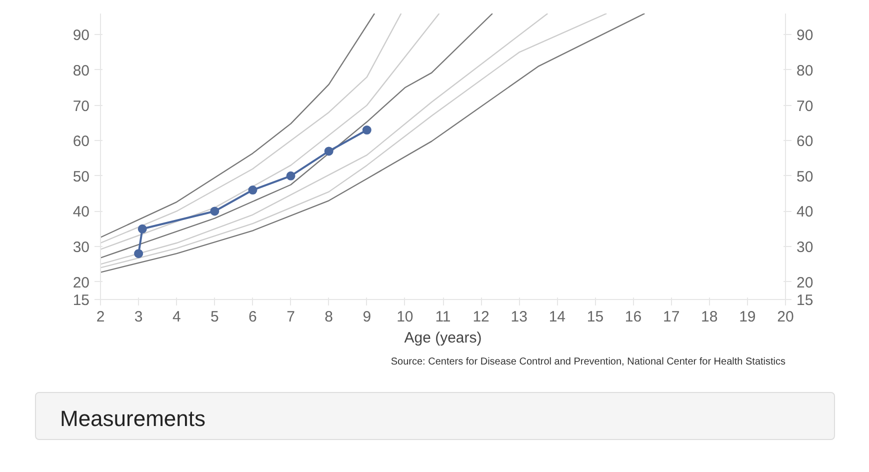 The height and width of the screenshot is (472, 869). What do you see at coordinates (633, 317) in the screenshot?
I see `x-tick-label: 16` at bounding box center [633, 317].